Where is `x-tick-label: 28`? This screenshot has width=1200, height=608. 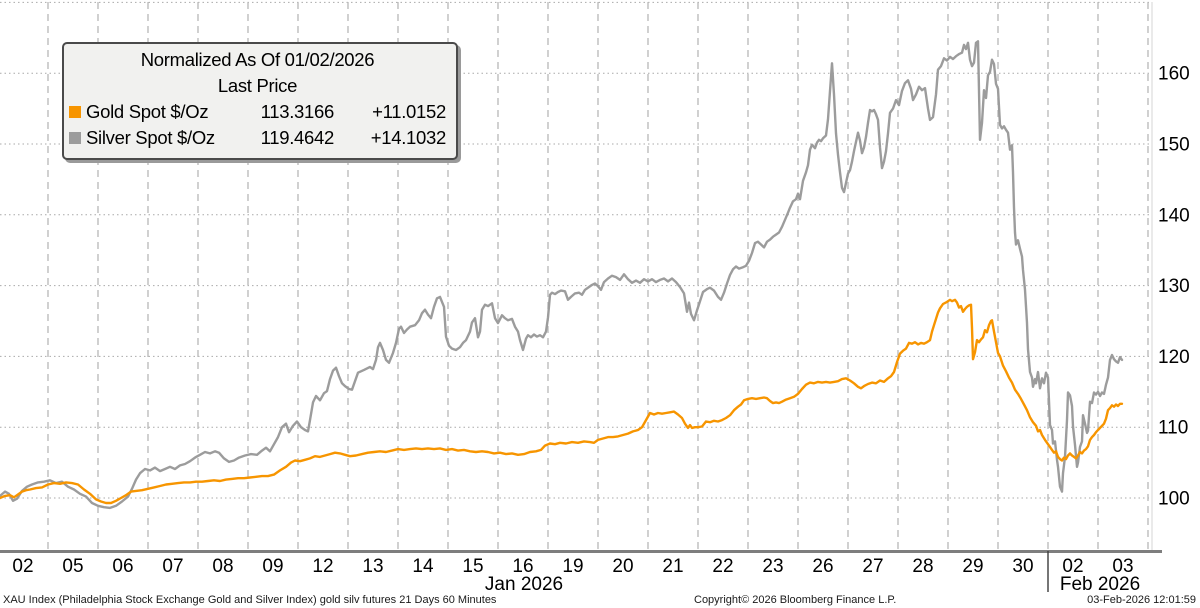 x-tick-label: 28 is located at coordinates (922, 566).